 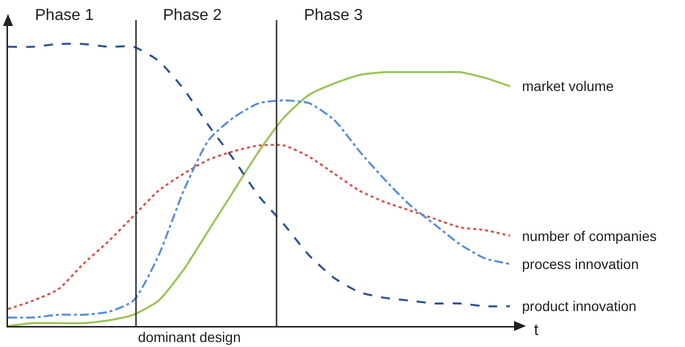 What do you see at coordinates (536, 330) in the screenshot?
I see `x-axis-title: t` at bounding box center [536, 330].